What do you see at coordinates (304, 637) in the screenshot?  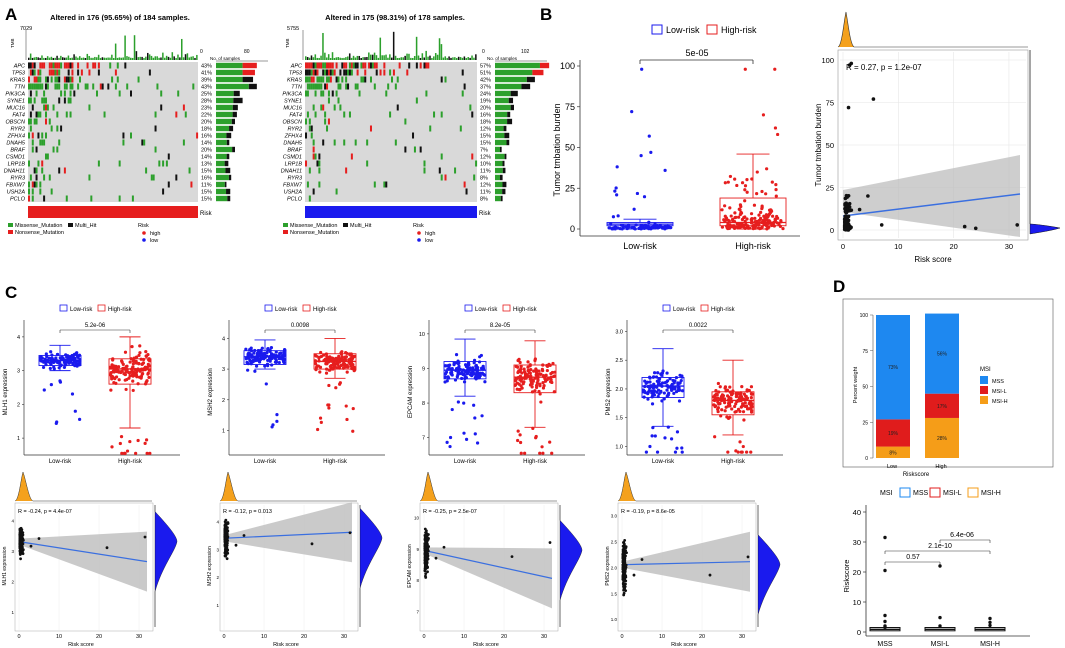 I see `x-tick-label: 20` at bounding box center [304, 637].